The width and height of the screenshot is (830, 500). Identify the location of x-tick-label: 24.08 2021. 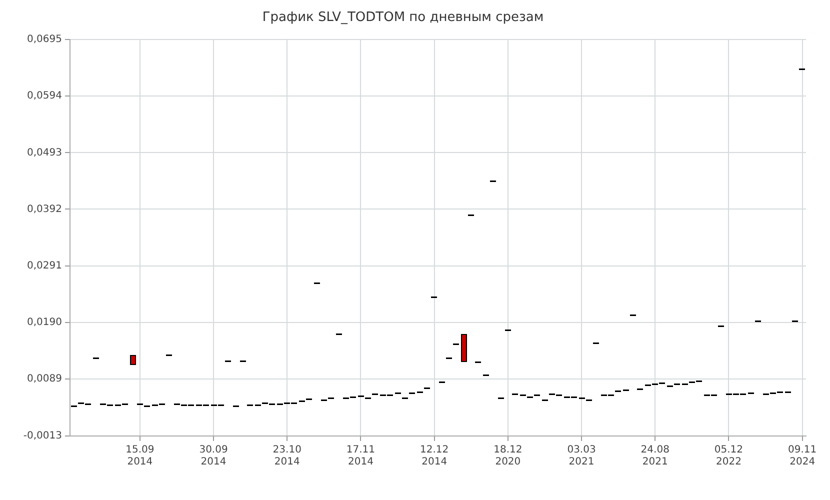
(655, 456).